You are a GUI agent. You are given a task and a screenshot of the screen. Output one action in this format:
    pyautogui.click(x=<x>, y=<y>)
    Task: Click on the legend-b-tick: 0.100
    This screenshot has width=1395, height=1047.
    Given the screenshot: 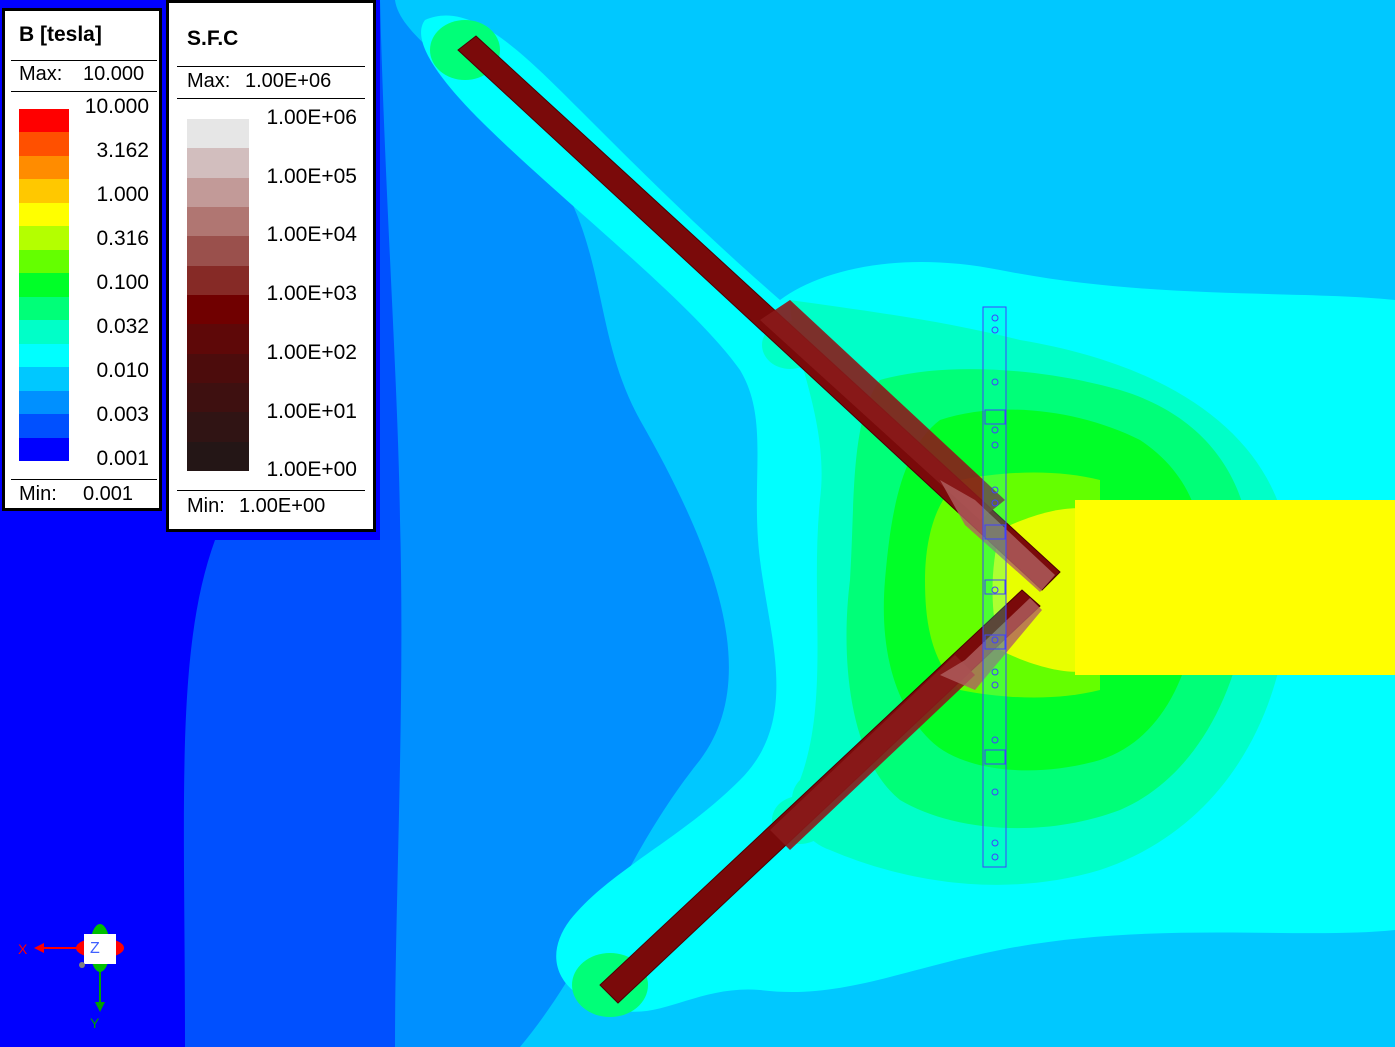 What is the action you would take?
    pyautogui.click(x=122, y=282)
    